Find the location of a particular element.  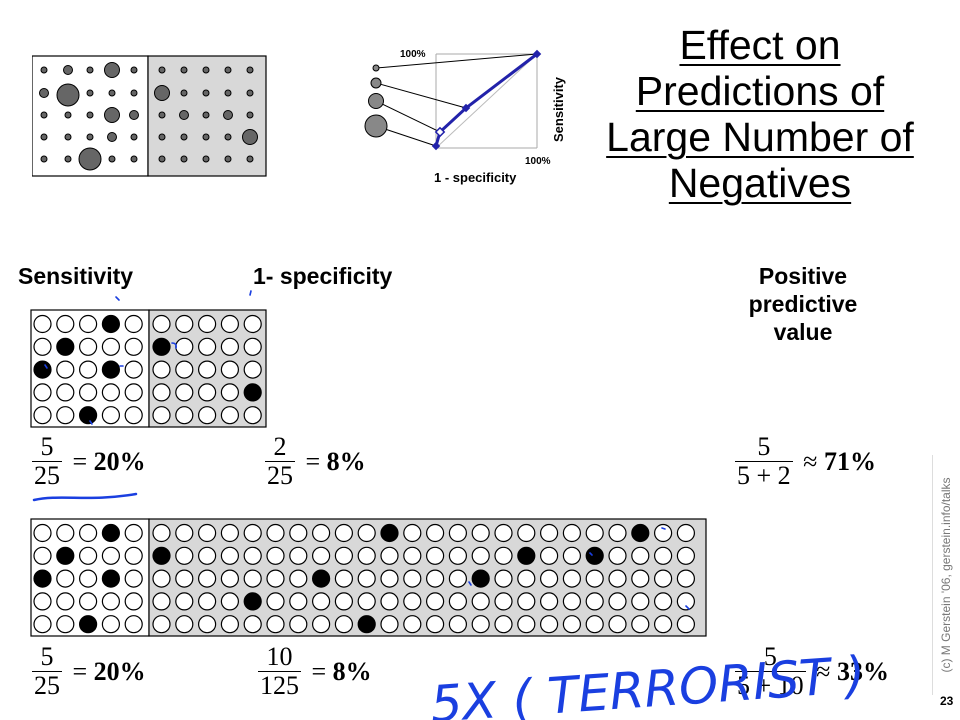

fraction-numerator: 10 is located at coordinates (279, 656).